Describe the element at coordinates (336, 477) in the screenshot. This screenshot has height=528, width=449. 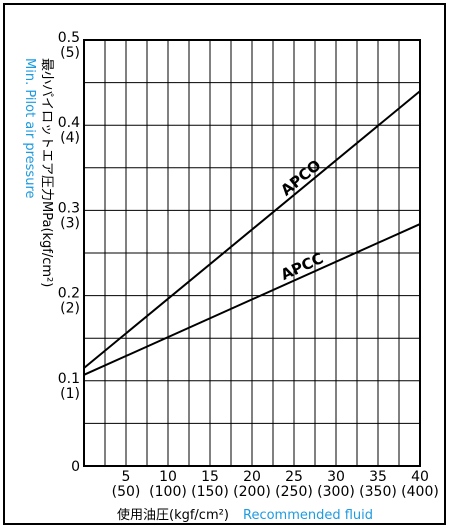
I see `x-tick-label: 30` at that location.